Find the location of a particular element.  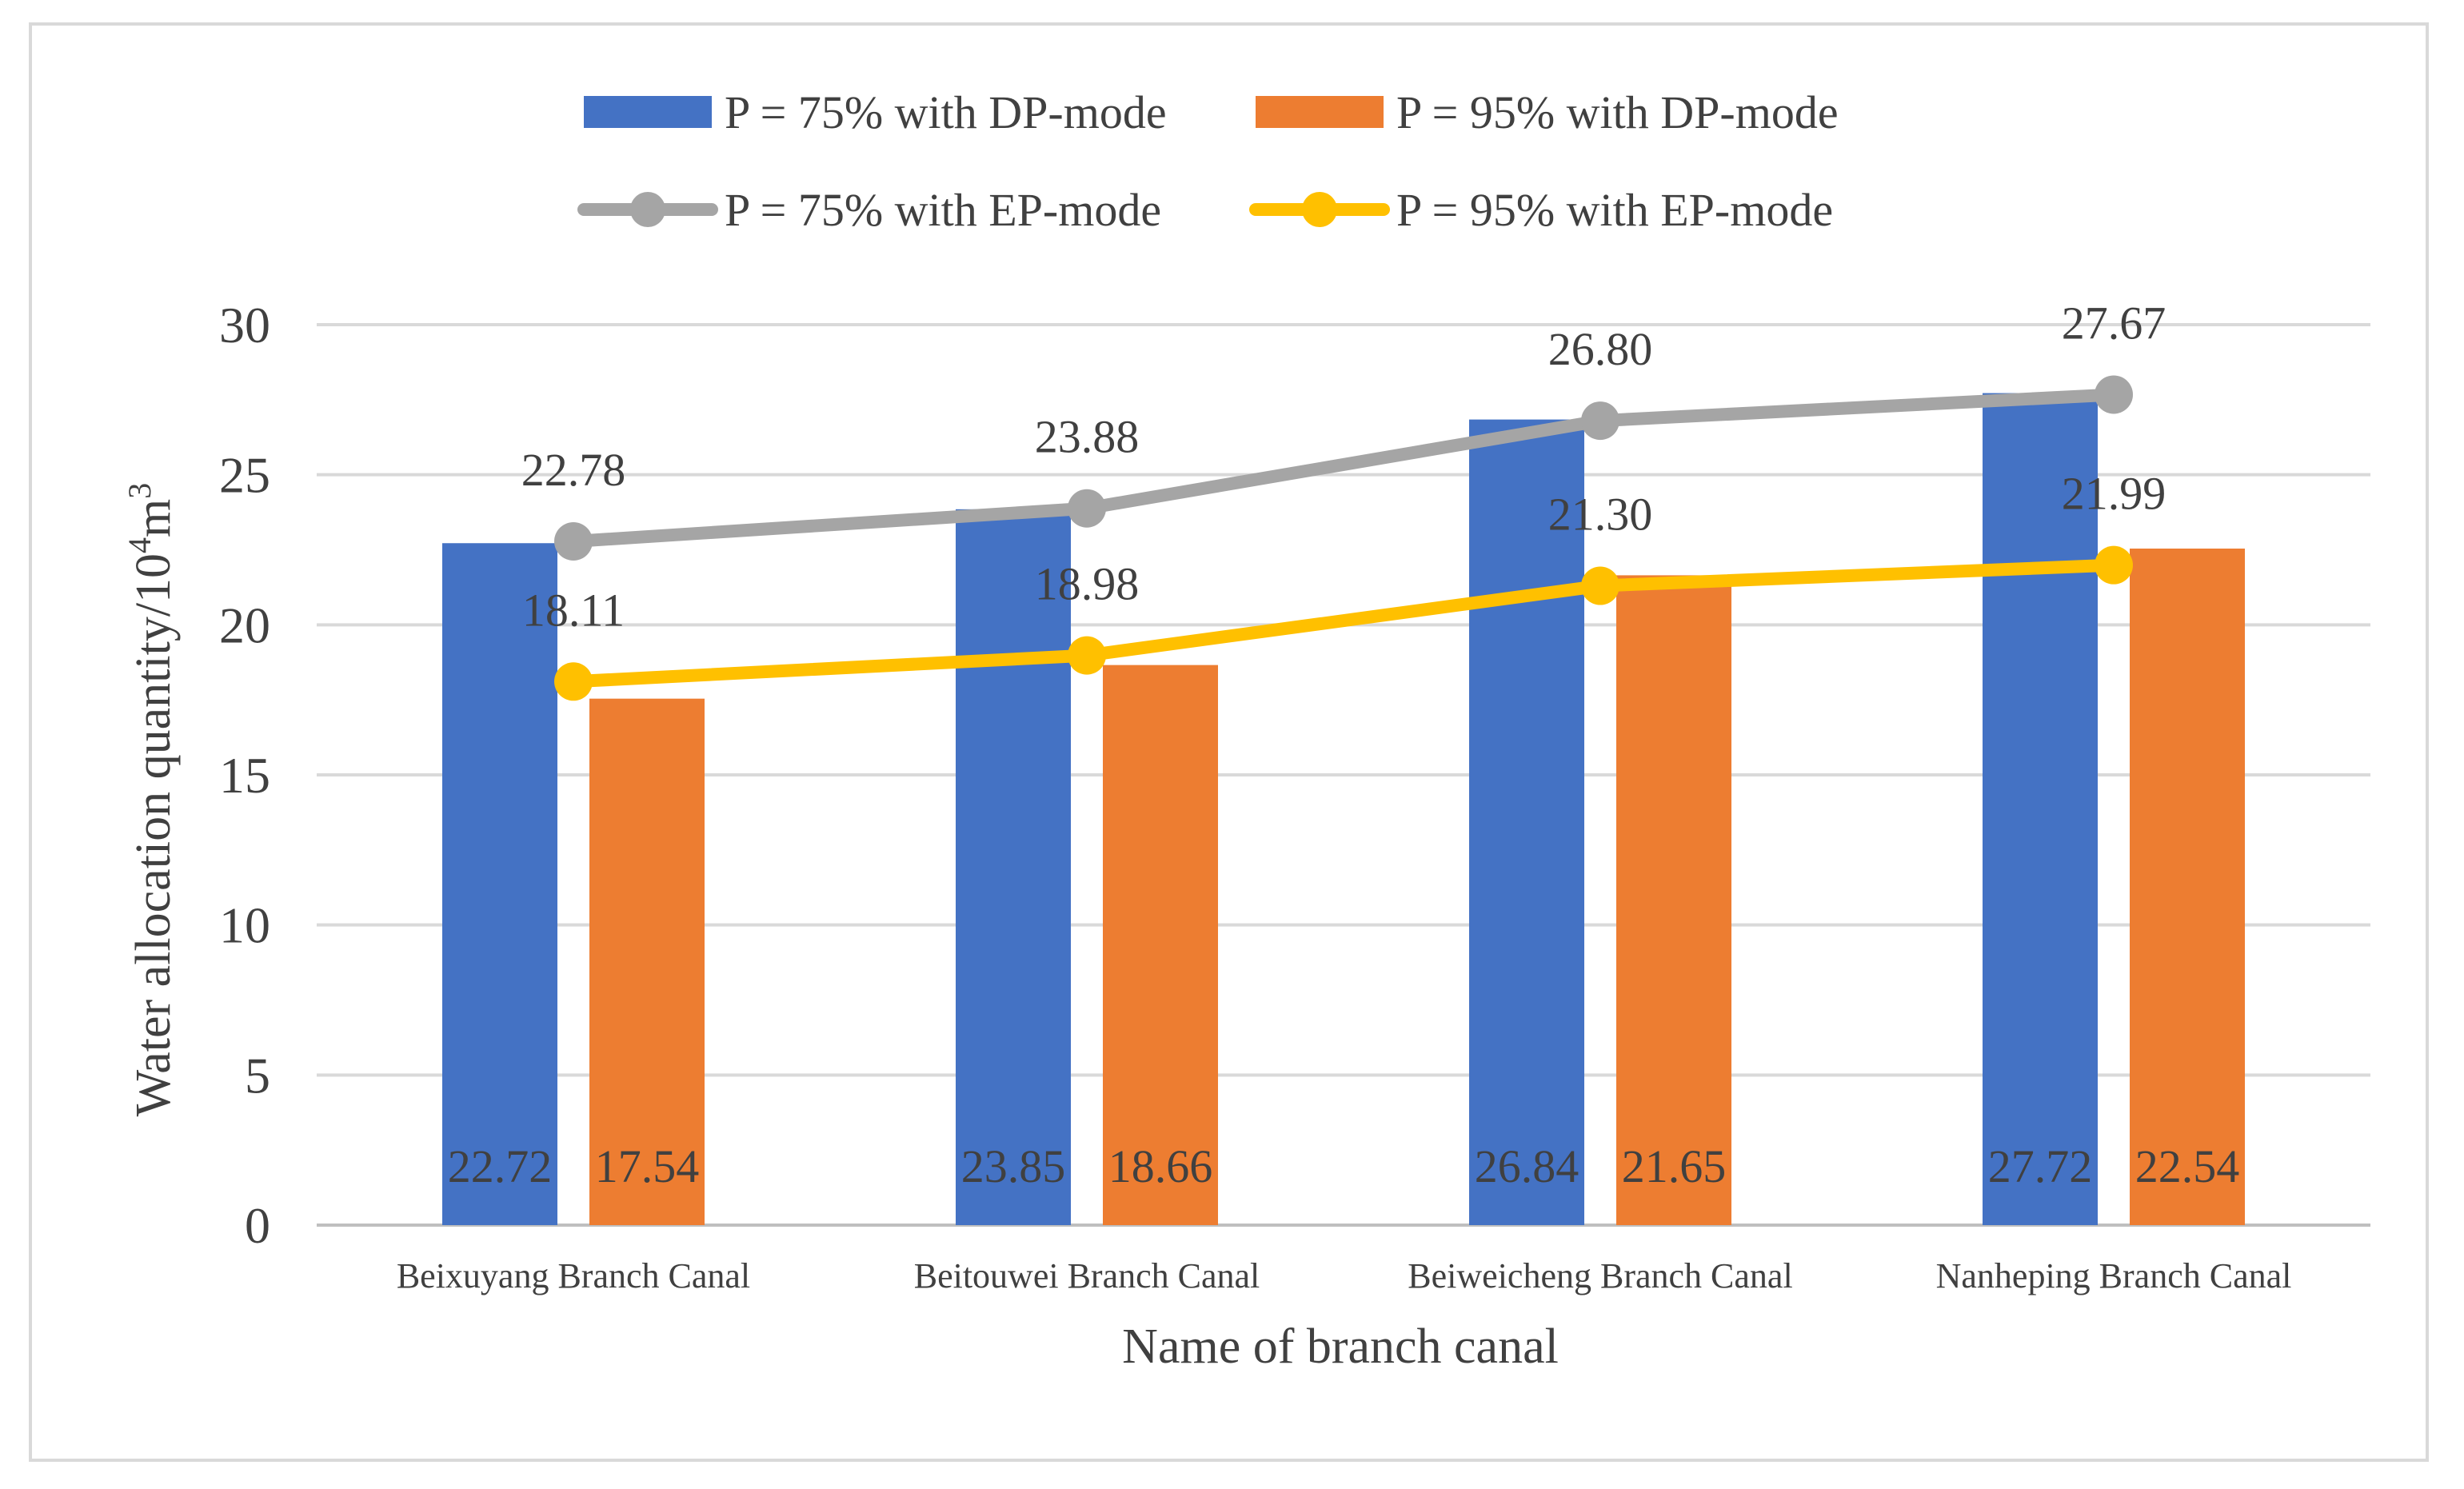

bar-data-label: 21.65 is located at coordinates (1674, 1166).